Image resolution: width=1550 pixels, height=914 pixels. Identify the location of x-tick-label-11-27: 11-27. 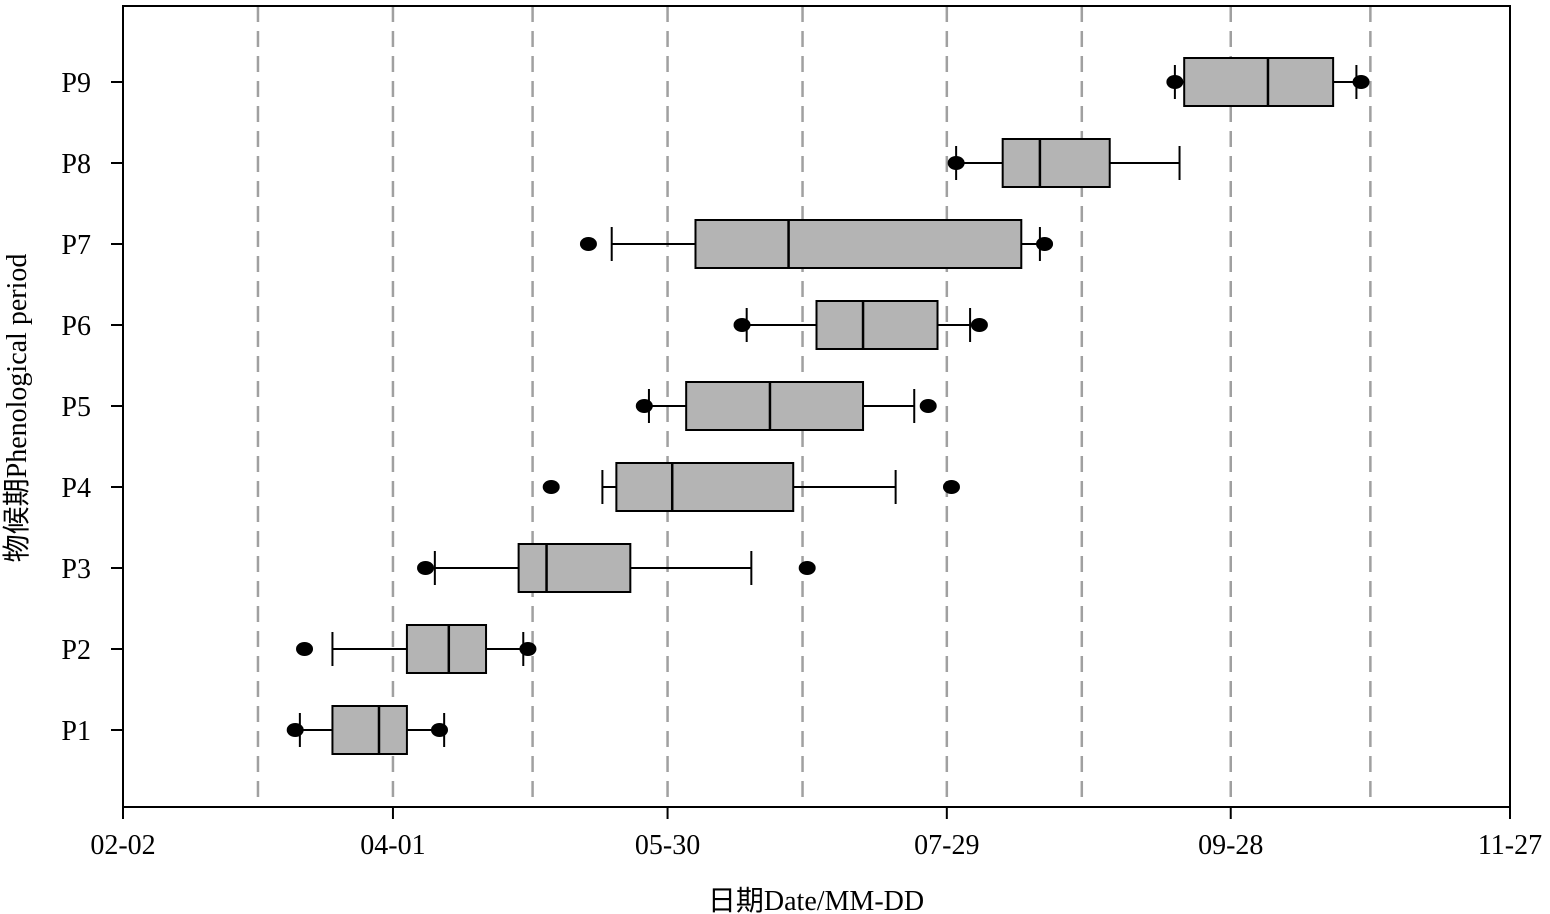
(1510, 845).